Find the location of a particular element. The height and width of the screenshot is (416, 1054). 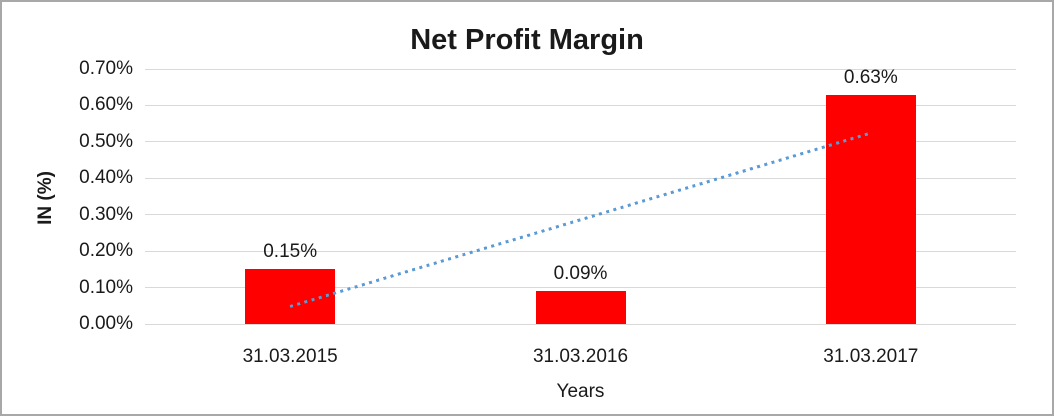

chart-title: Net Profit Margin is located at coordinates (527, 40).